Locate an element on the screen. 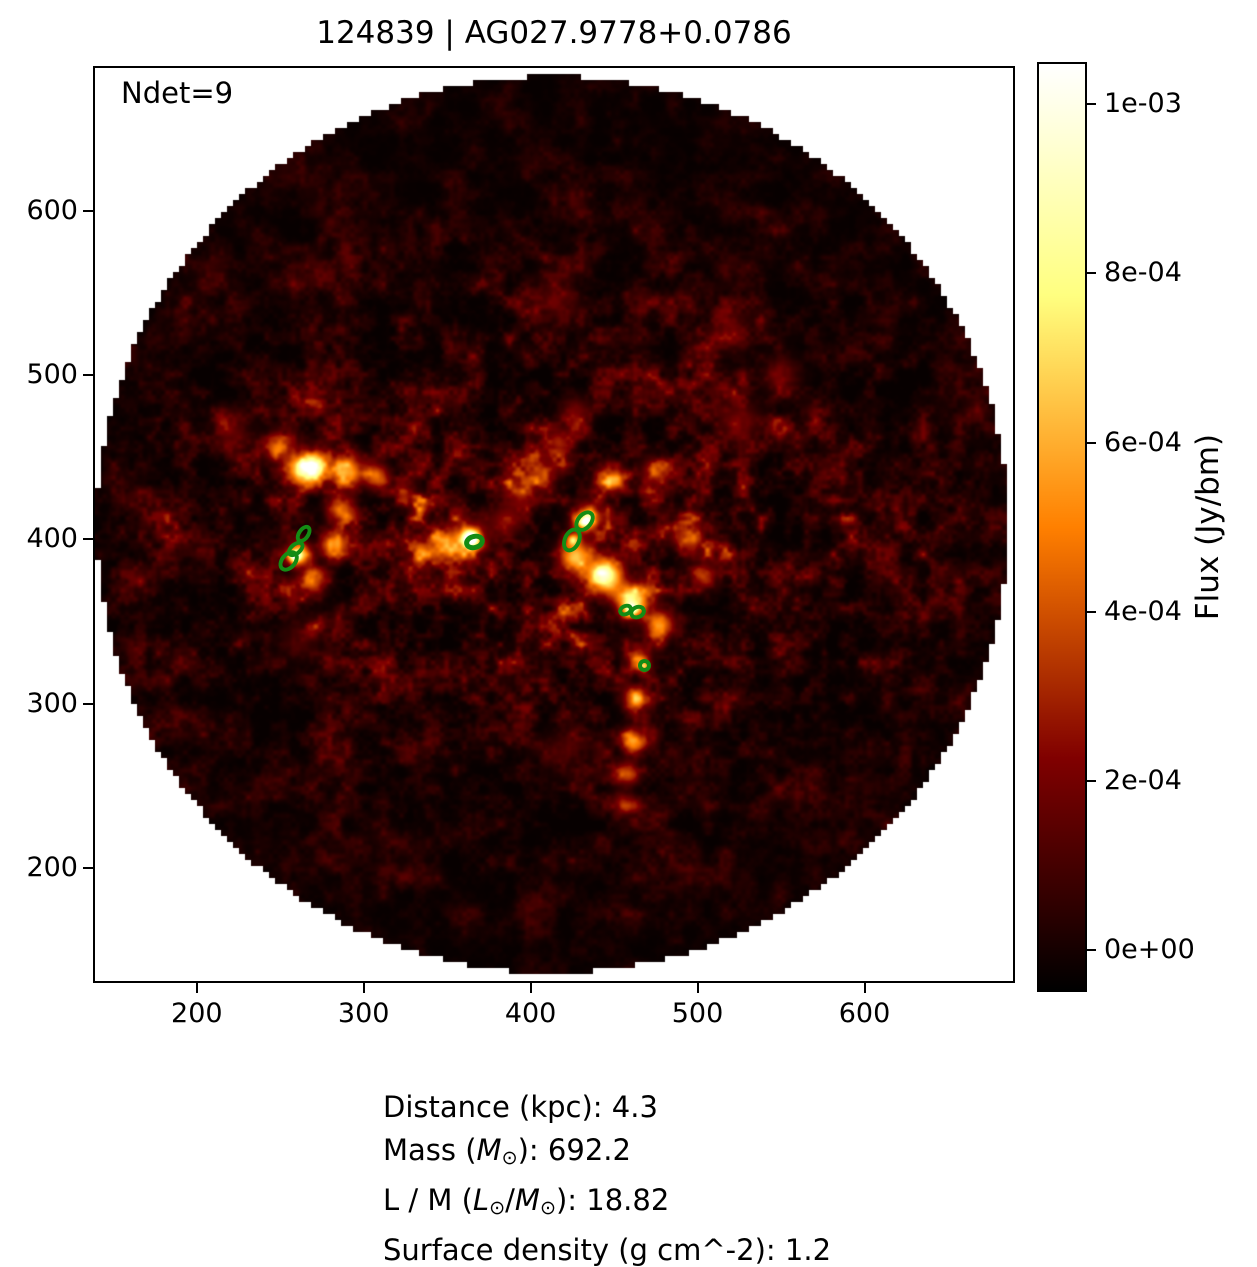 The height and width of the screenshot is (1267, 1257). annotation-segment: Mass ( is located at coordinates (430, 1150).